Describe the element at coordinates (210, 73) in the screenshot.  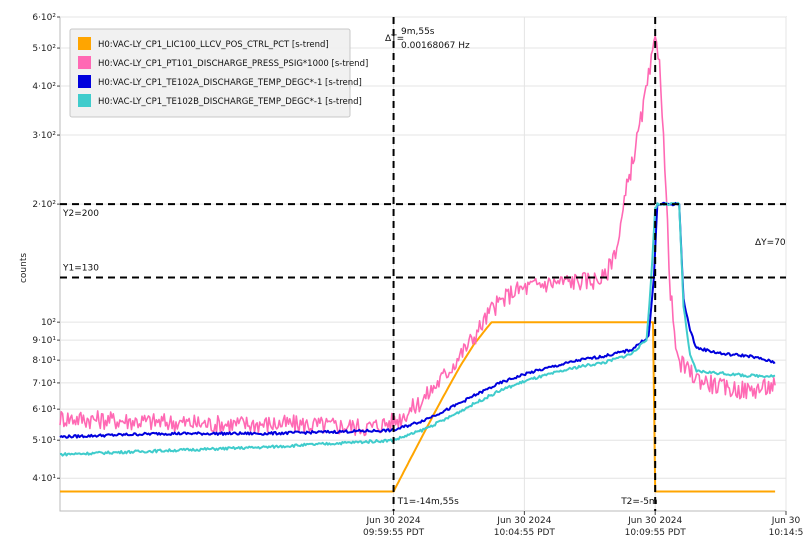
I see `legend-box` at that location.